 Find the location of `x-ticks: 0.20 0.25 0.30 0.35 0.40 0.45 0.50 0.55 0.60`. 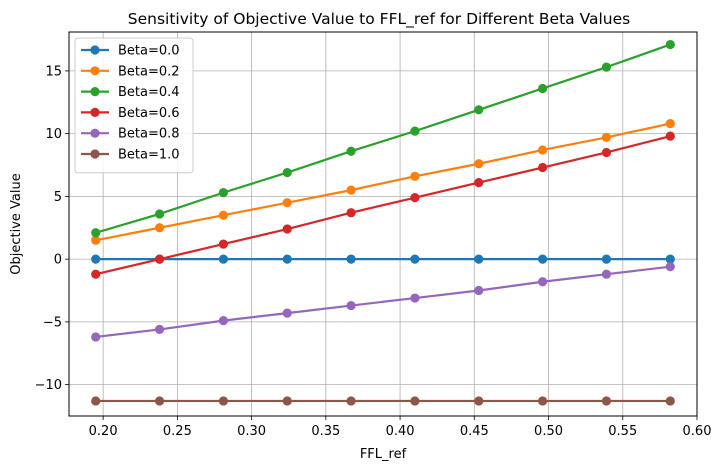

x-ticks: 0.20 0.25 0.30 0.35 0.40 0.45 0.50 0.55 0.60 is located at coordinates (400, 427).